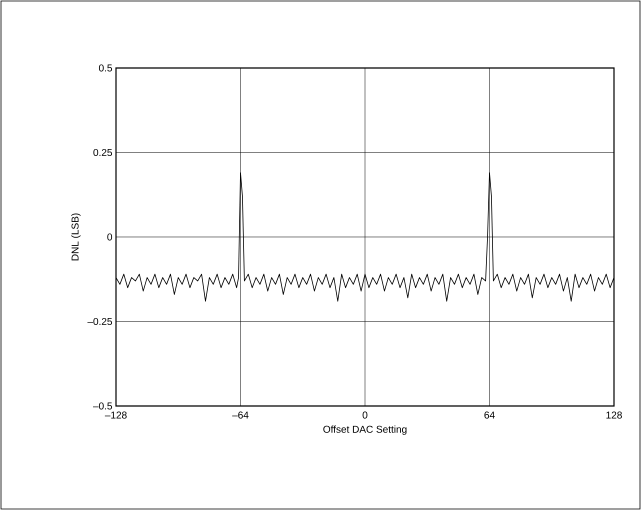 This screenshot has height=510, width=641. Describe the element at coordinates (99, 322) in the screenshot. I see `y-tick-label: –0.25` at that location.